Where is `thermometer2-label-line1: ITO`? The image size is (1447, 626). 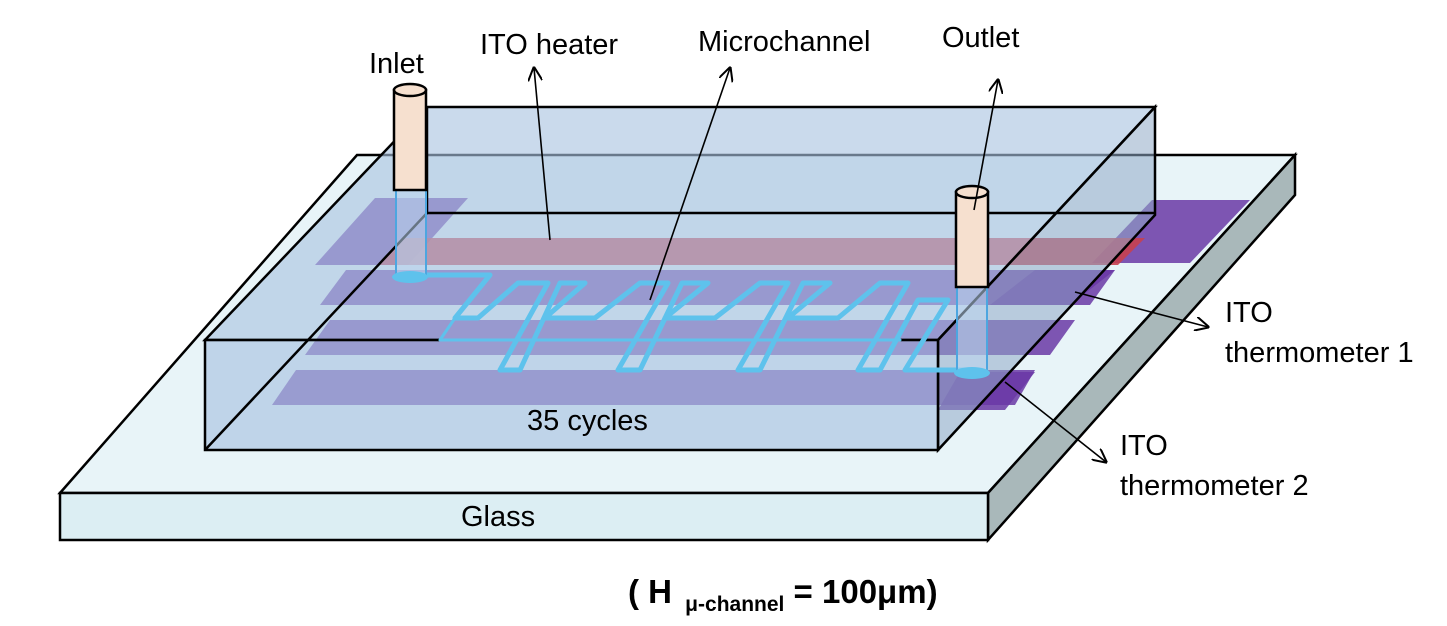
thermometer2-label-line1: ITO is located at coordinates (1144, 446).